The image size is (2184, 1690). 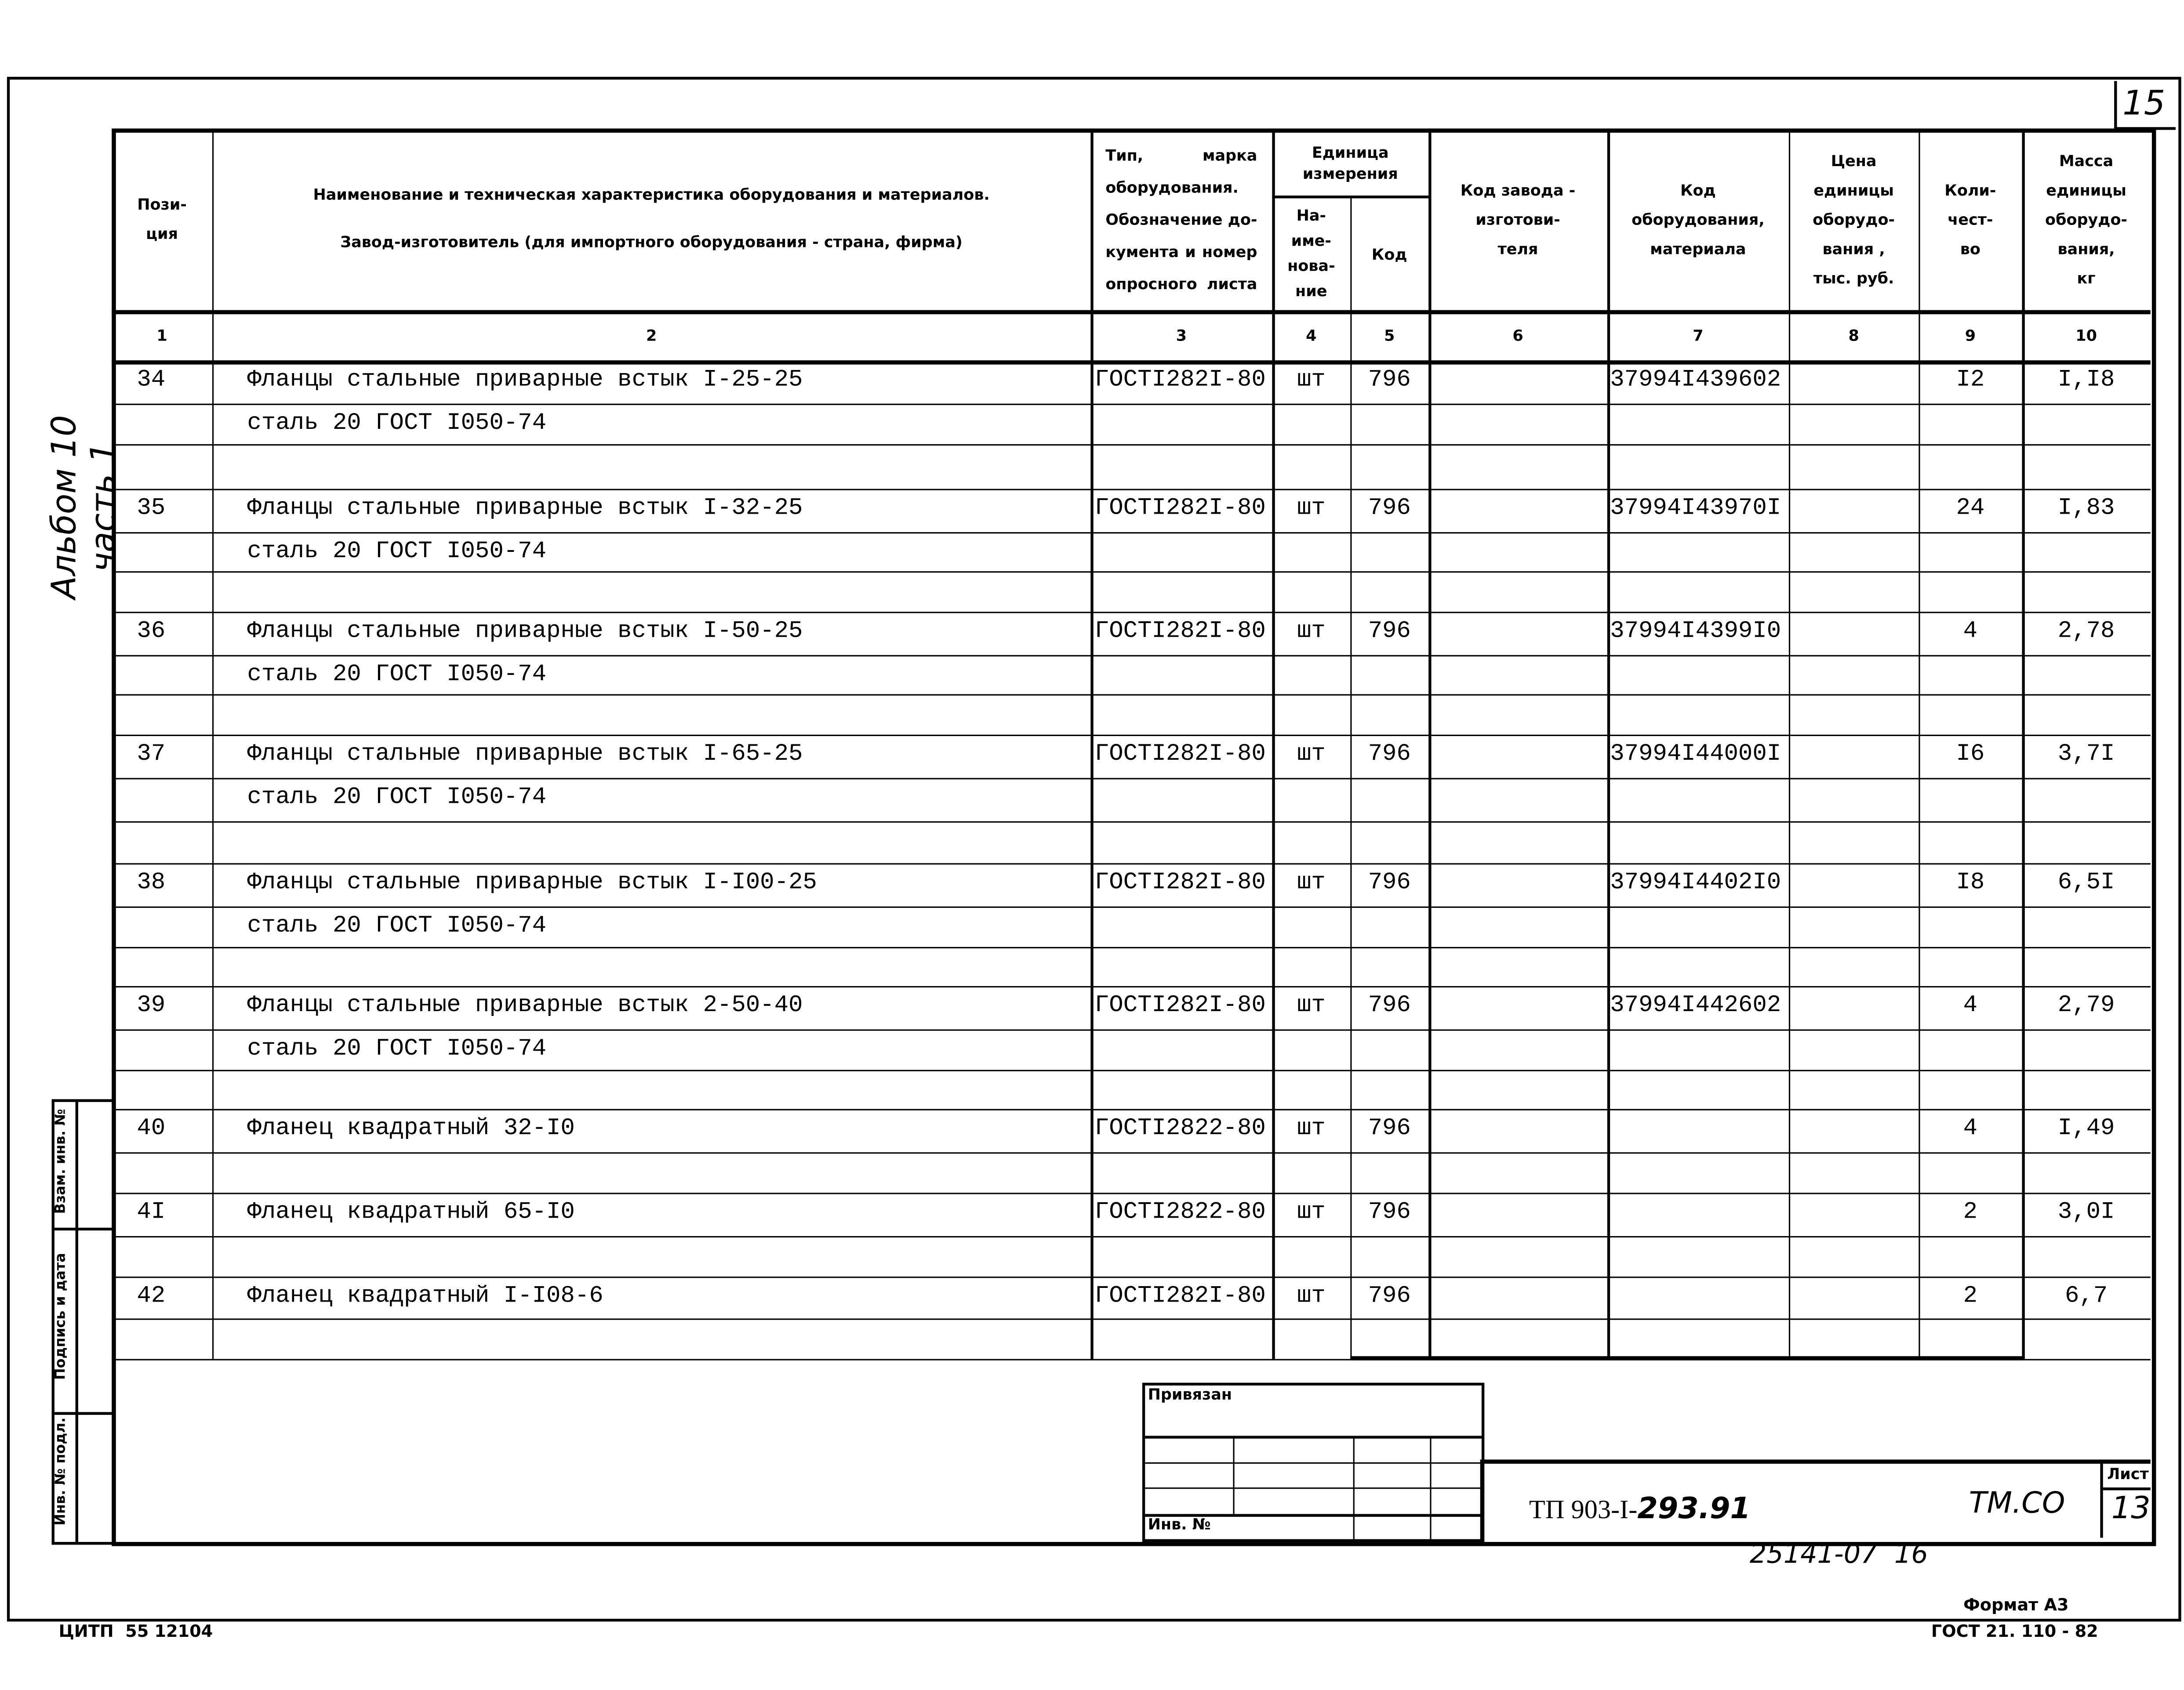 What do you see at coordinates (1970, 219) in the screenshot?
I see `header-col-9: Коли- чест- во` at bounding box center [1970, 219].